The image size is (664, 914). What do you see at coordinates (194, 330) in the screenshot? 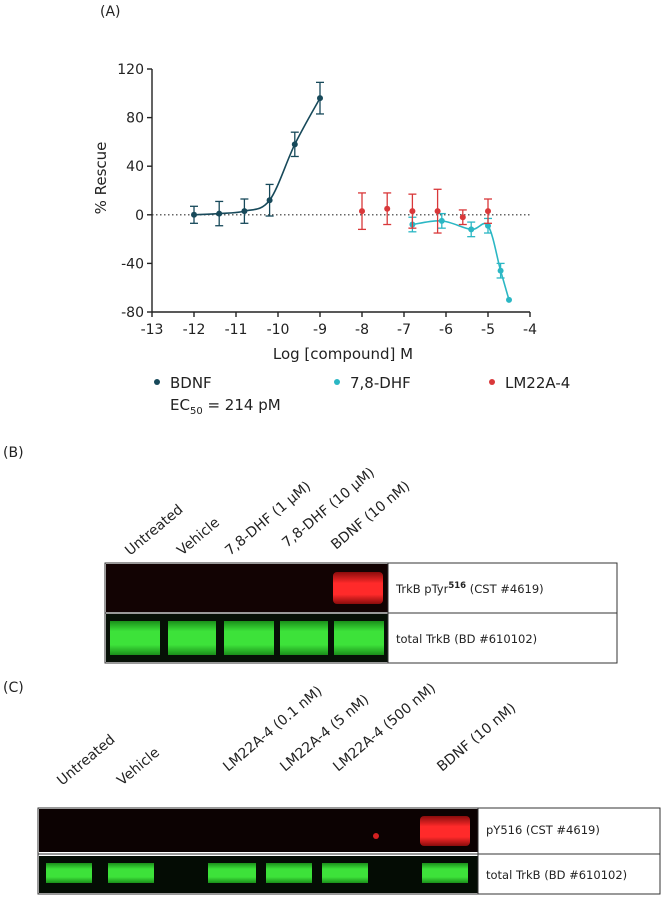
I see `x-tick-label: -12` at bounding box center [194, 330].